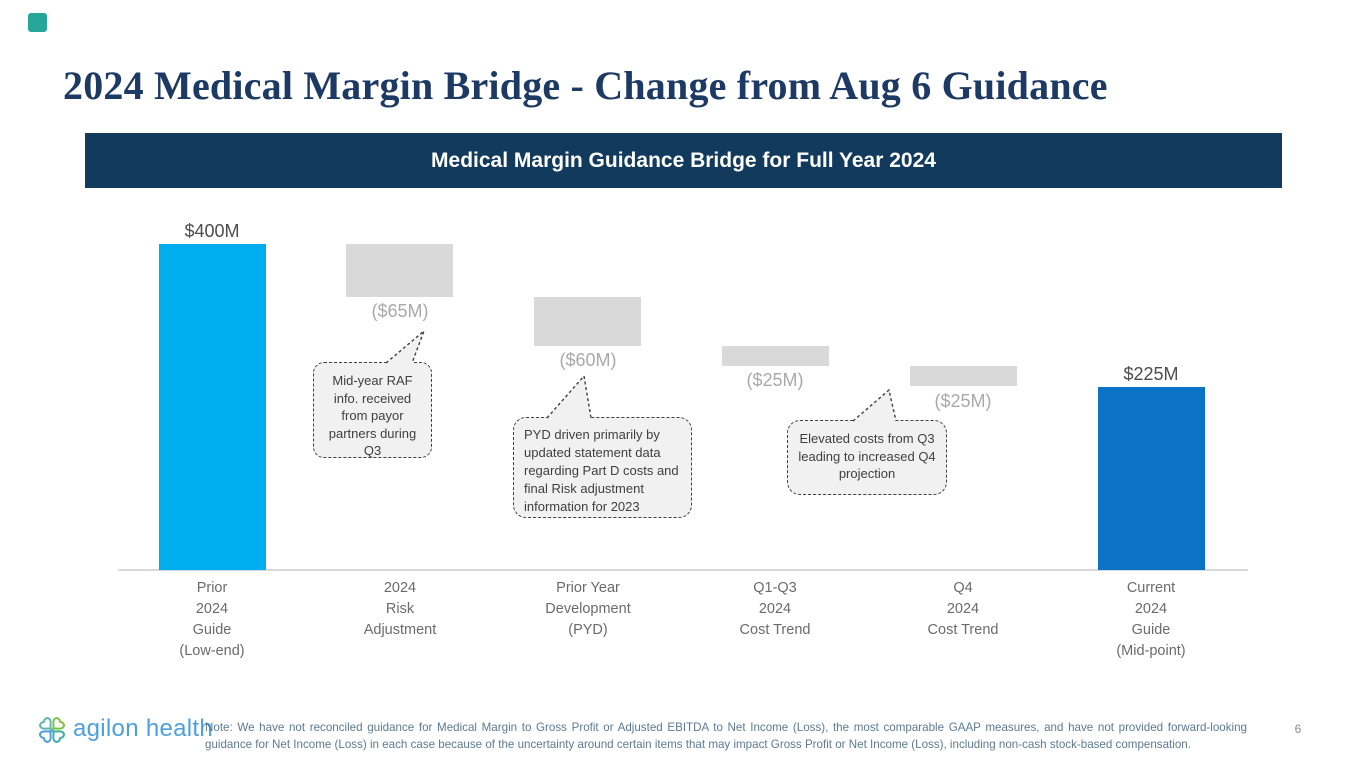  I want to click on page-number: 6, so click(1298, 729).